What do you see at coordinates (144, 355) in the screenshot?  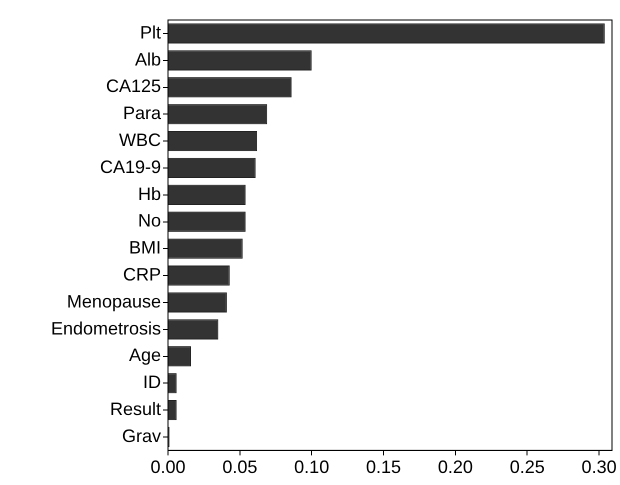 I see `y-tick-label: Age` at bounding box center [144, 355].